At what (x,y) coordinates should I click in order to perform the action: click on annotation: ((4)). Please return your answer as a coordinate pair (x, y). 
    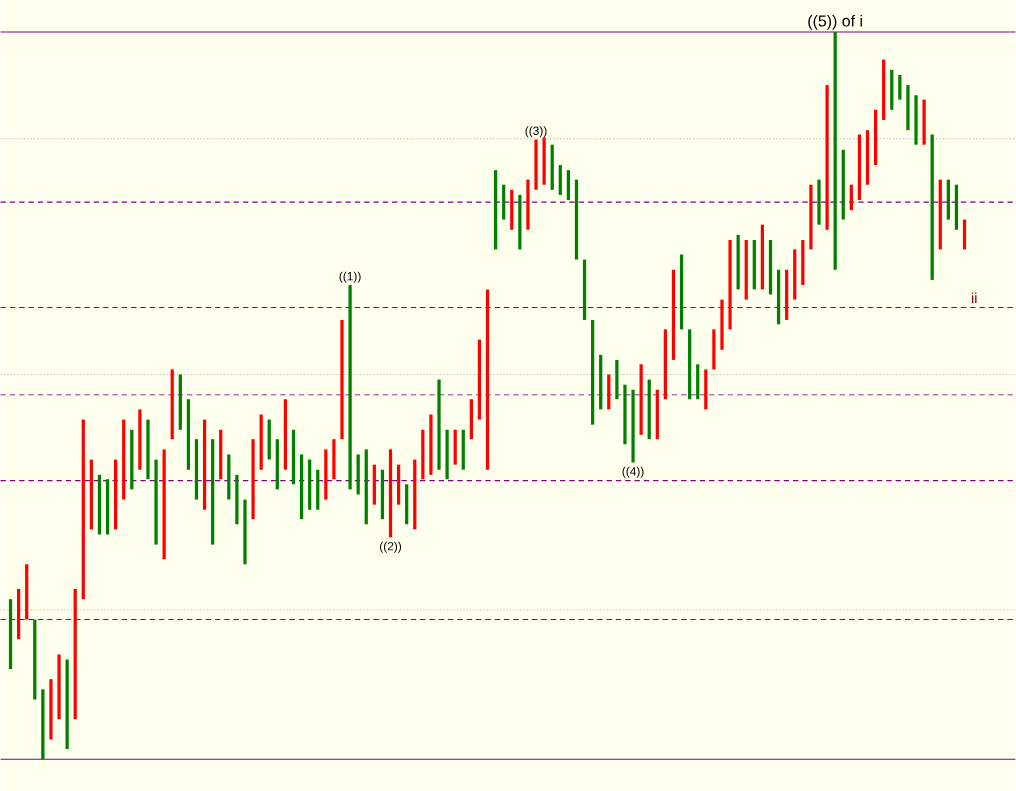
    Looking at the image, I should click on (633, 472).